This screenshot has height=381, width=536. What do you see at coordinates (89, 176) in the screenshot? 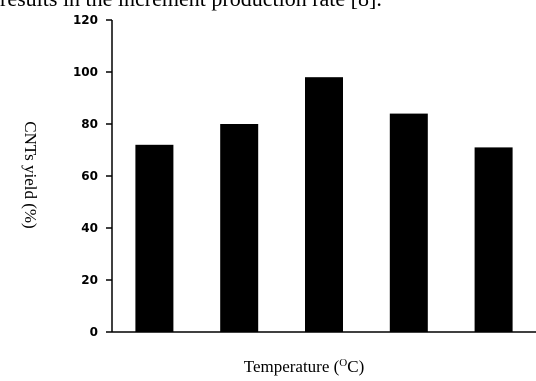
I see `y-tick-label: 60` at bounding box center [89, 176].